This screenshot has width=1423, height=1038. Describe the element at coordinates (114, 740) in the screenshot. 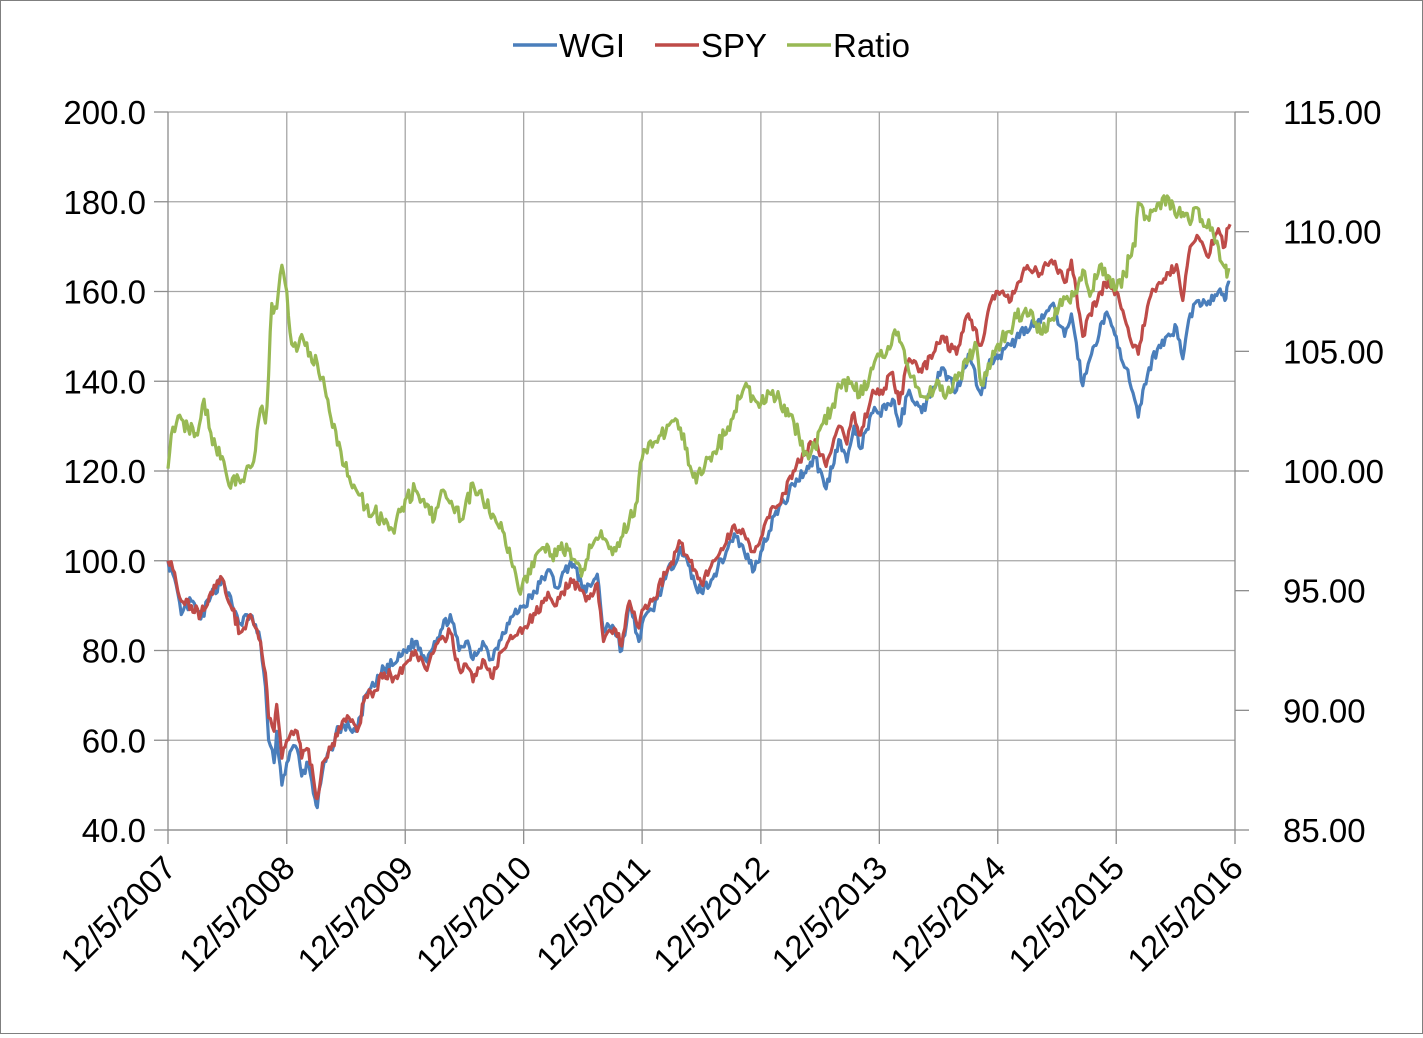

I see `left-tick-label: 60.0` at that location.